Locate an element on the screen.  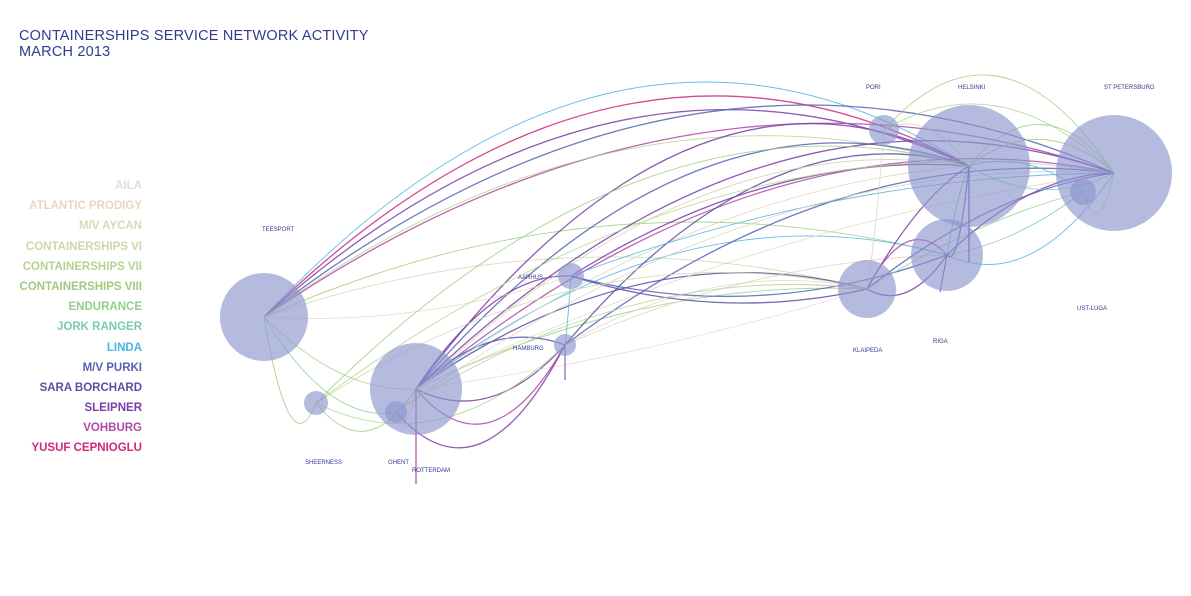
node-ust-luga is located at coordinates (1083, 192).